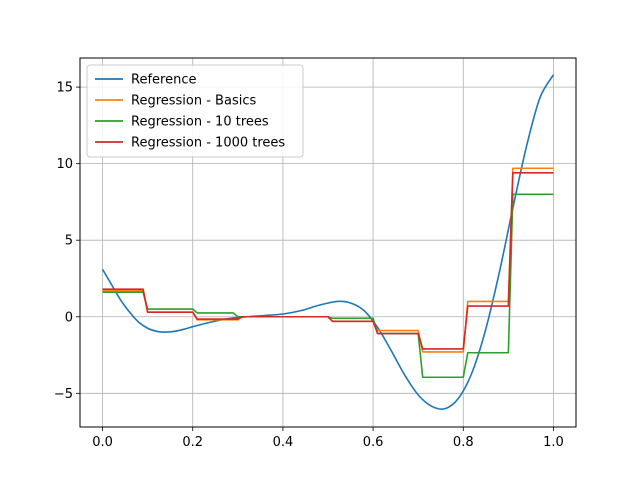 The height and width of the screenshot is (480, 640). Describe the element at coordinates (373, 442) in the screenshot. I see `x-tick-label: 0.6` at that location.